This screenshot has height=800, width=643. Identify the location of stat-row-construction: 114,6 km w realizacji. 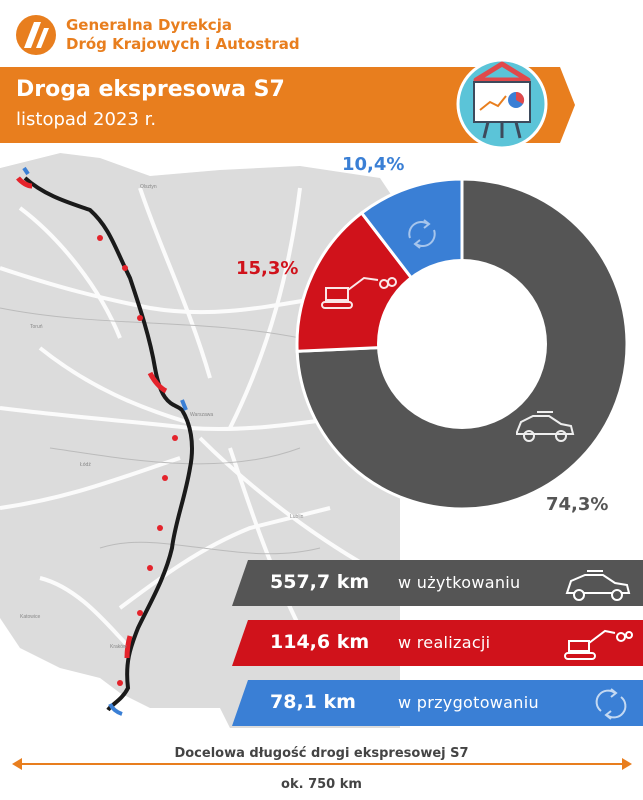
(437, 643).